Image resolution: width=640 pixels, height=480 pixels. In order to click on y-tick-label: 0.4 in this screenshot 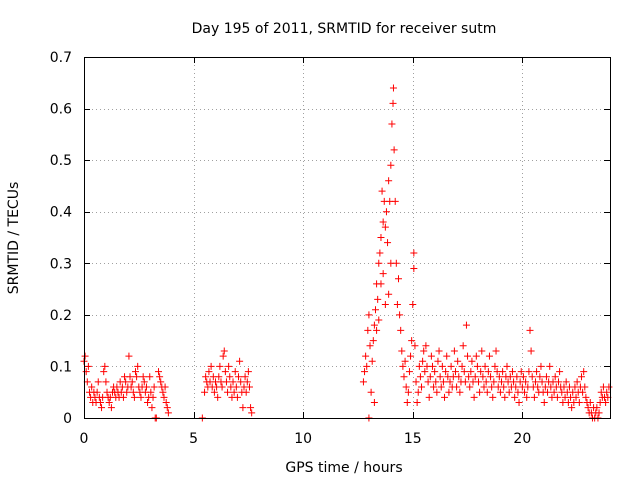, I will do `click(61, 213)`.